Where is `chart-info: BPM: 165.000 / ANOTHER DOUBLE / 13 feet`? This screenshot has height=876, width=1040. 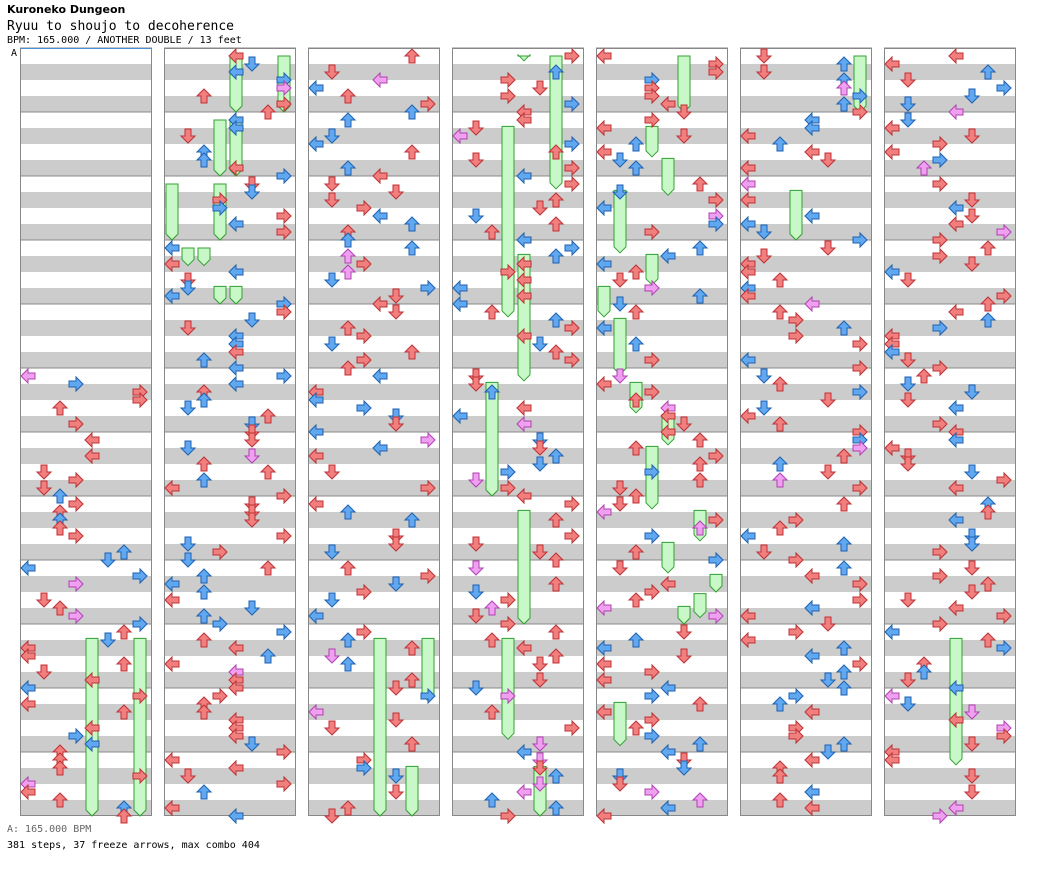
chart-info: BPM: 165.000 / ANOTHER DOUBLE / 13 feet is located at coordinates (124, 40).